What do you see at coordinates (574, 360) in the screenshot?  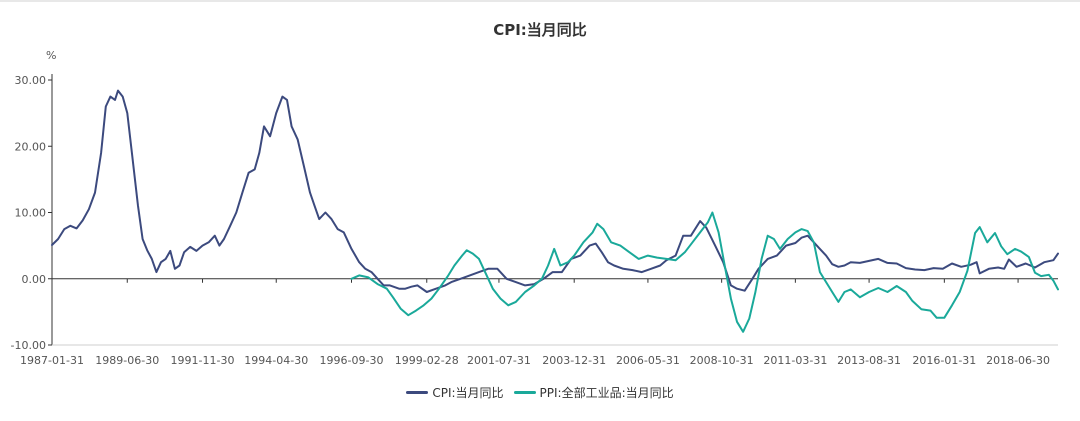 I see `x-tick-label: 2003-12-31` at bounding box center [574, 360].